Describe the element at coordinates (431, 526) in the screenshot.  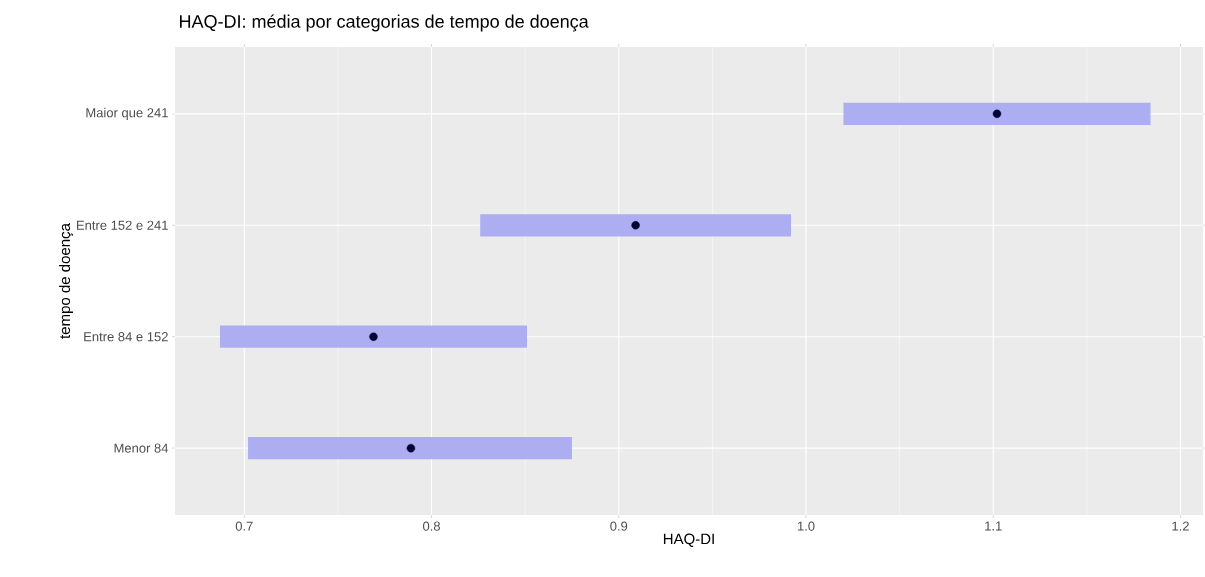
I see `x-tick-label: 0.8` at that location.